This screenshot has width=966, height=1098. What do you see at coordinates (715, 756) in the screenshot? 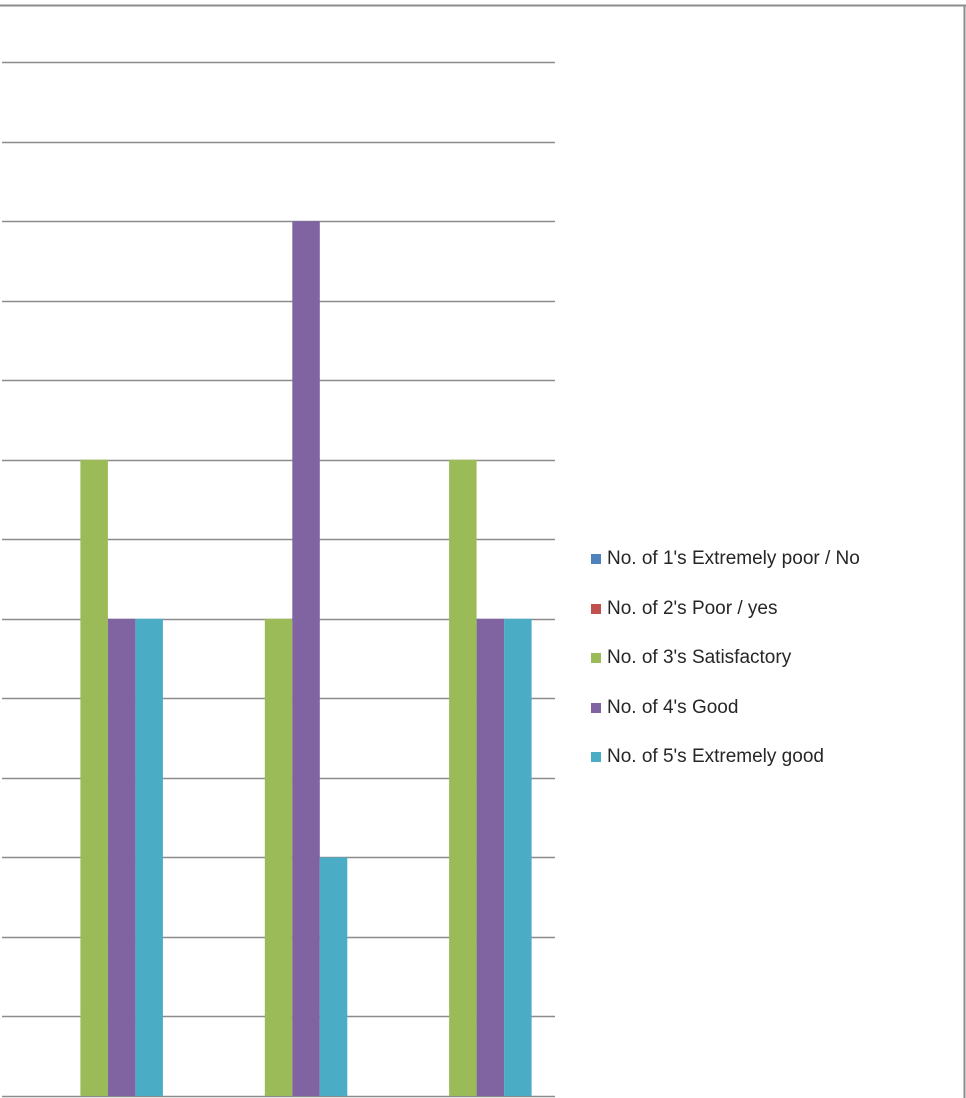
I see `legend-label: No. of 5's Extremely good` at bounding box center [715, 756].